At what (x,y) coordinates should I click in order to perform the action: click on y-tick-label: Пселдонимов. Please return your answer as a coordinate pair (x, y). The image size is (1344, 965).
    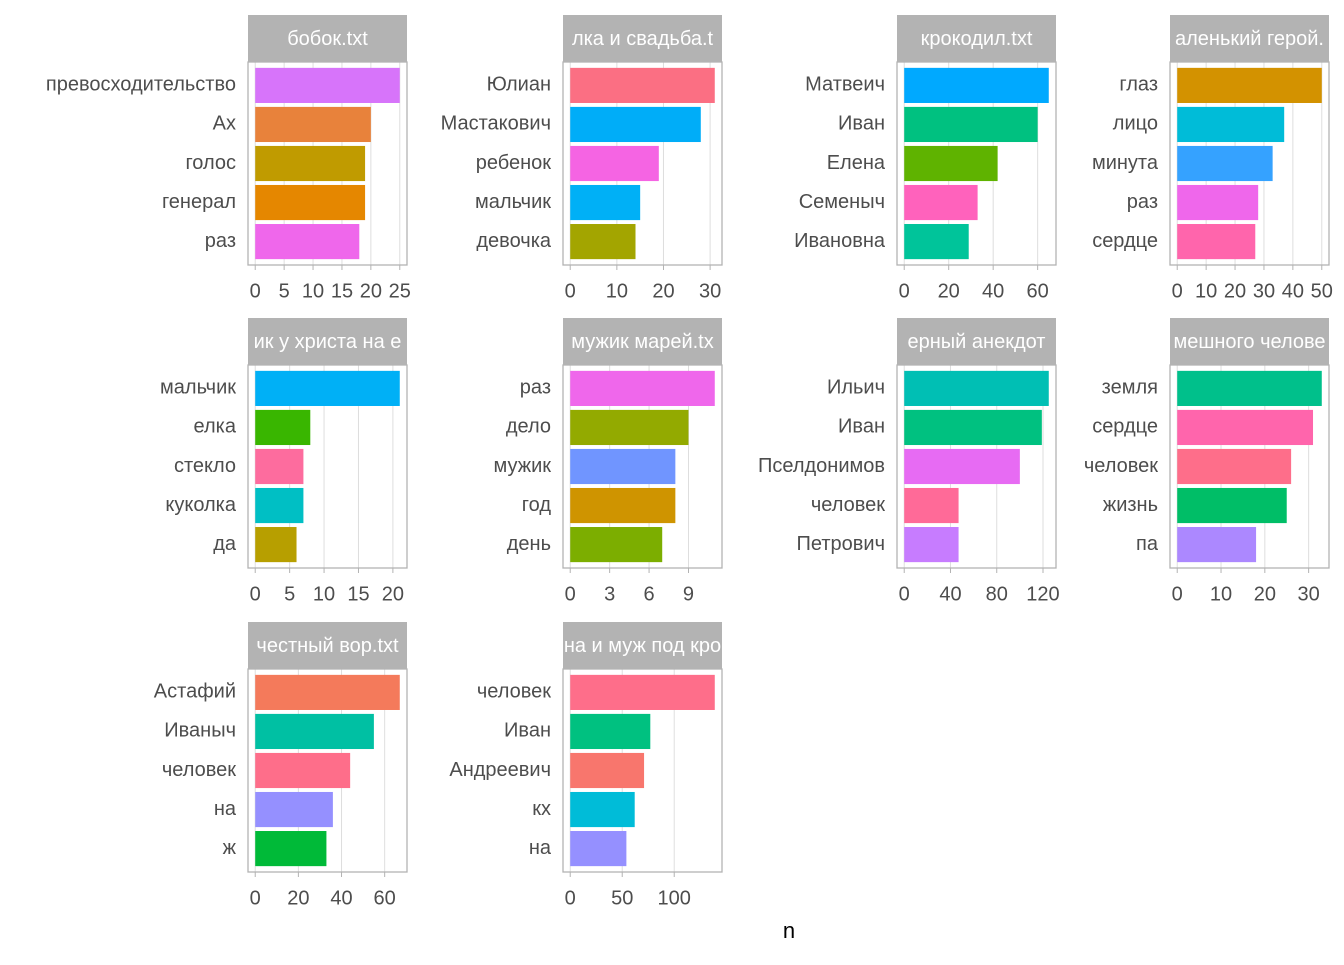
    Looking at the image, I should click on (821, 466).